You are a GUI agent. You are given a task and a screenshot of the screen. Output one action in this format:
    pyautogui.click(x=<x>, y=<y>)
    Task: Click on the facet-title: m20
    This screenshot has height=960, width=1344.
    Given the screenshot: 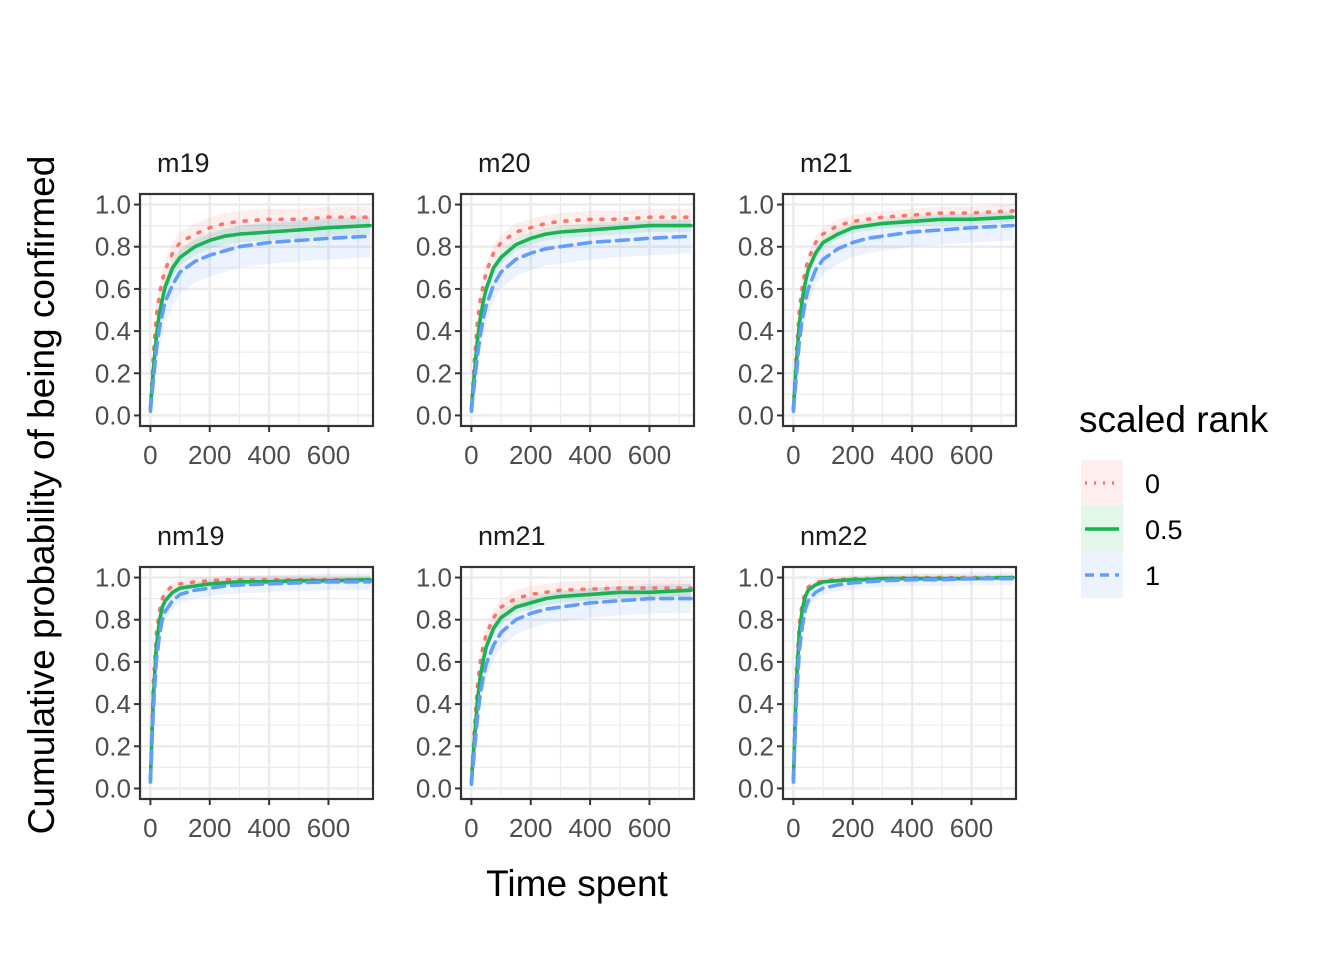 What is the action you would take?
    pyautogui.click(x=504, y=163)
    